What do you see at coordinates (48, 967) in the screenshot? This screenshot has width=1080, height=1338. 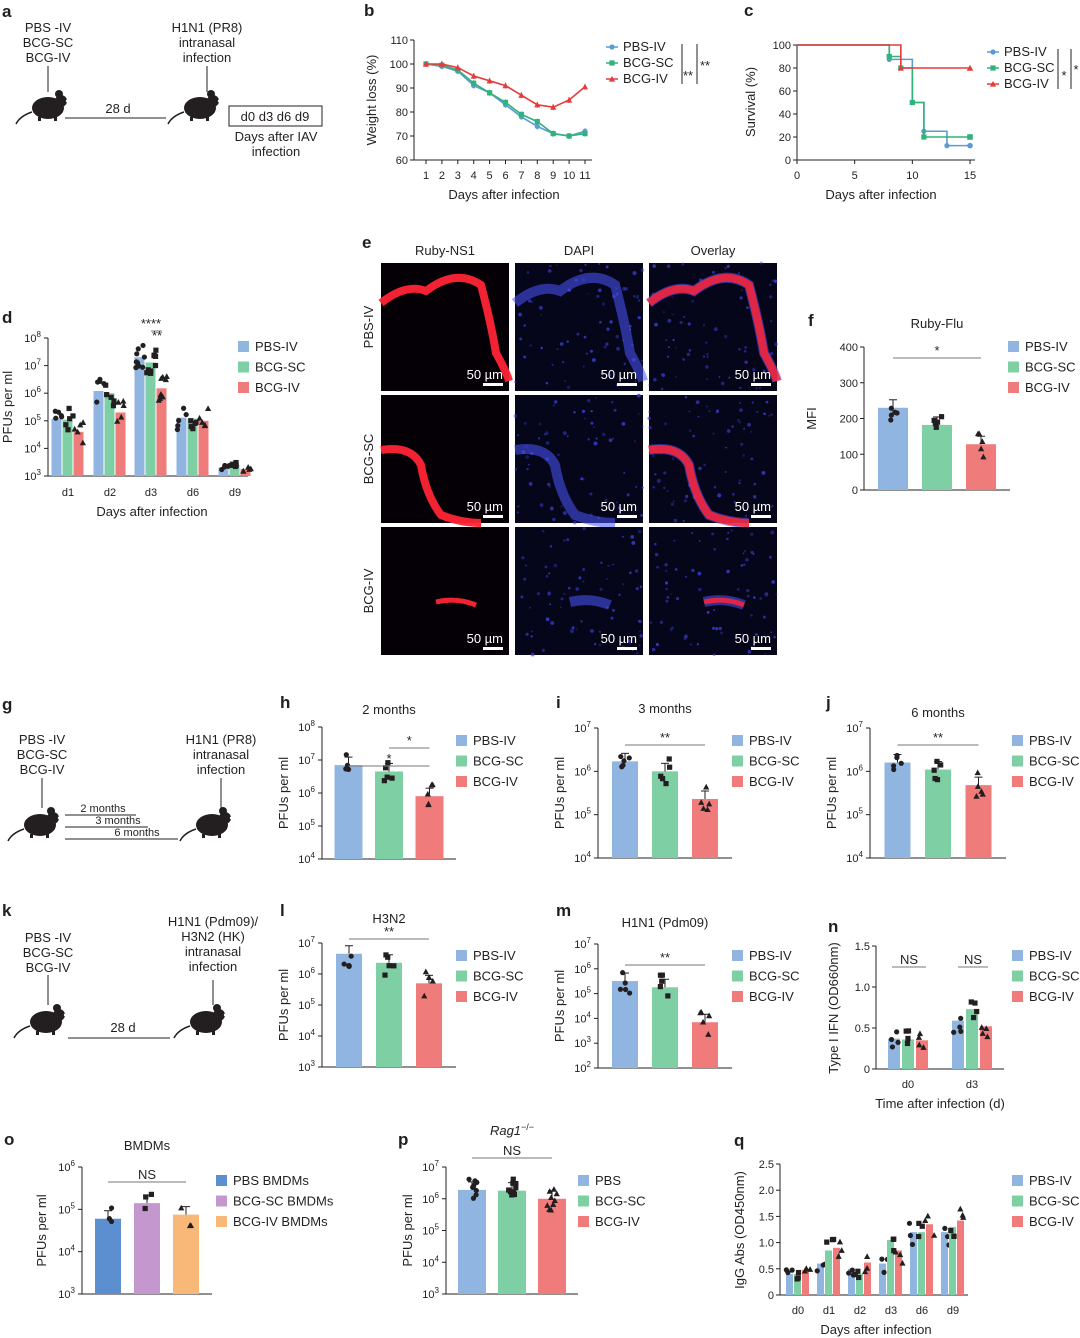 I see `scheme-group-label: BCG-IV` at bounding box center [48, 967].